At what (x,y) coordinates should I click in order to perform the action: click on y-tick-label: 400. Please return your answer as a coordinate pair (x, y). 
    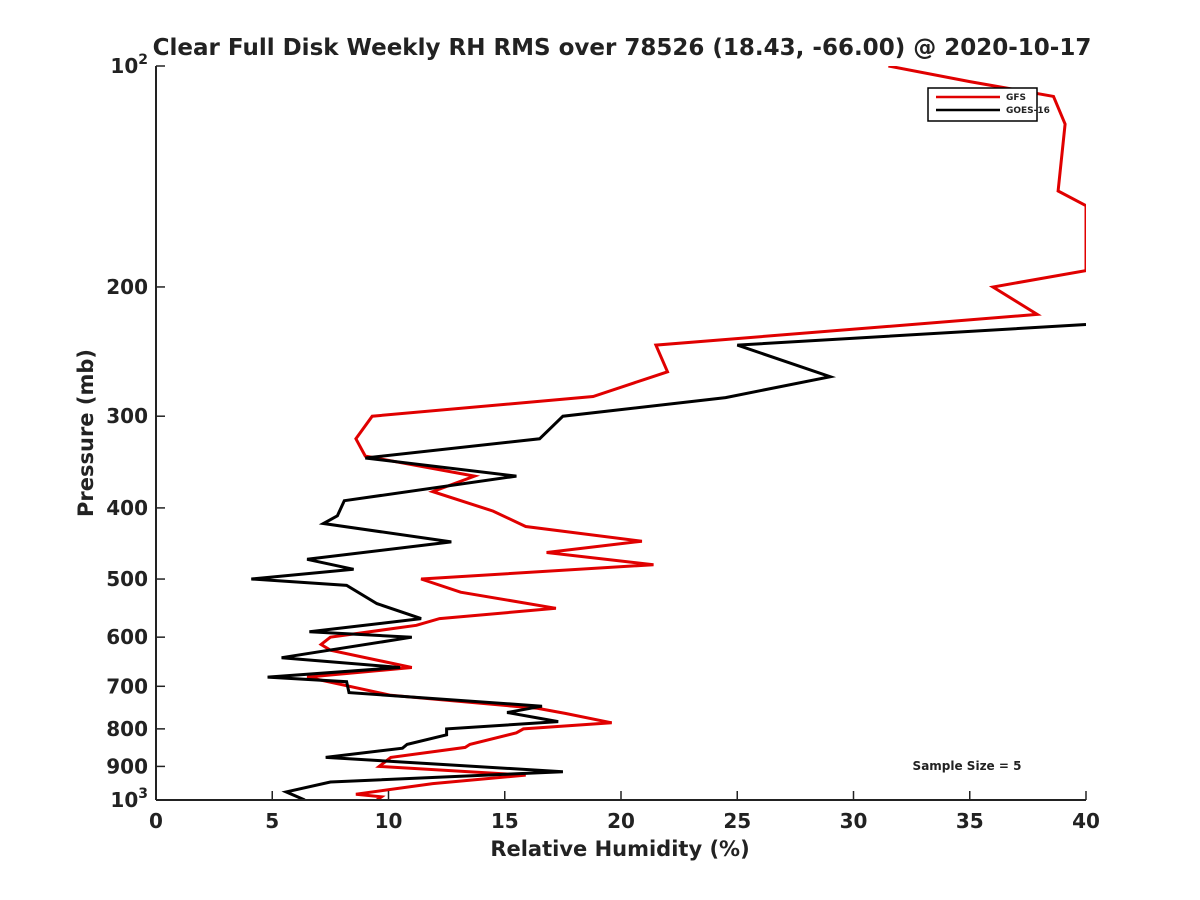
    Looking at the image, I should click on (127, 508).